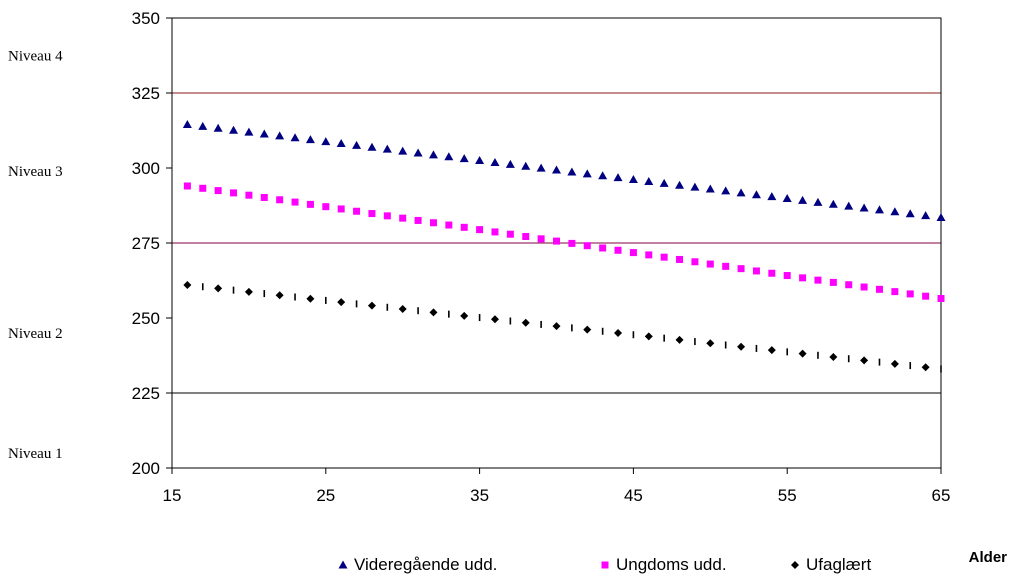  Describe the element at coordinates (146, 168) in the screenshot. I see `y-tick-label: 300` at that location.